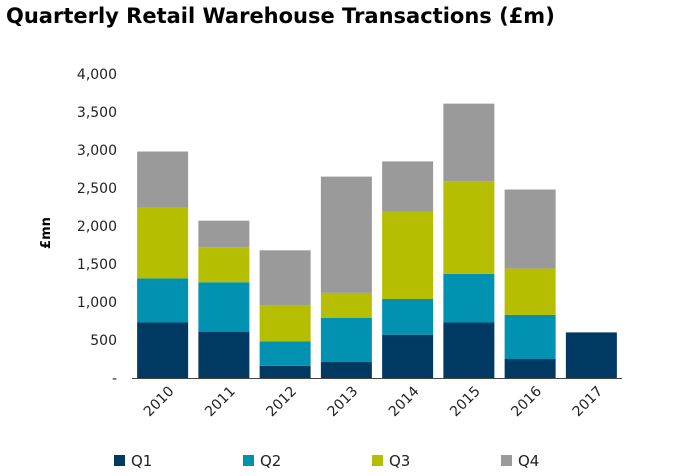 This screenshot has width=699, height=476. I want to click on bar-2016-q4, so click(530, 229).